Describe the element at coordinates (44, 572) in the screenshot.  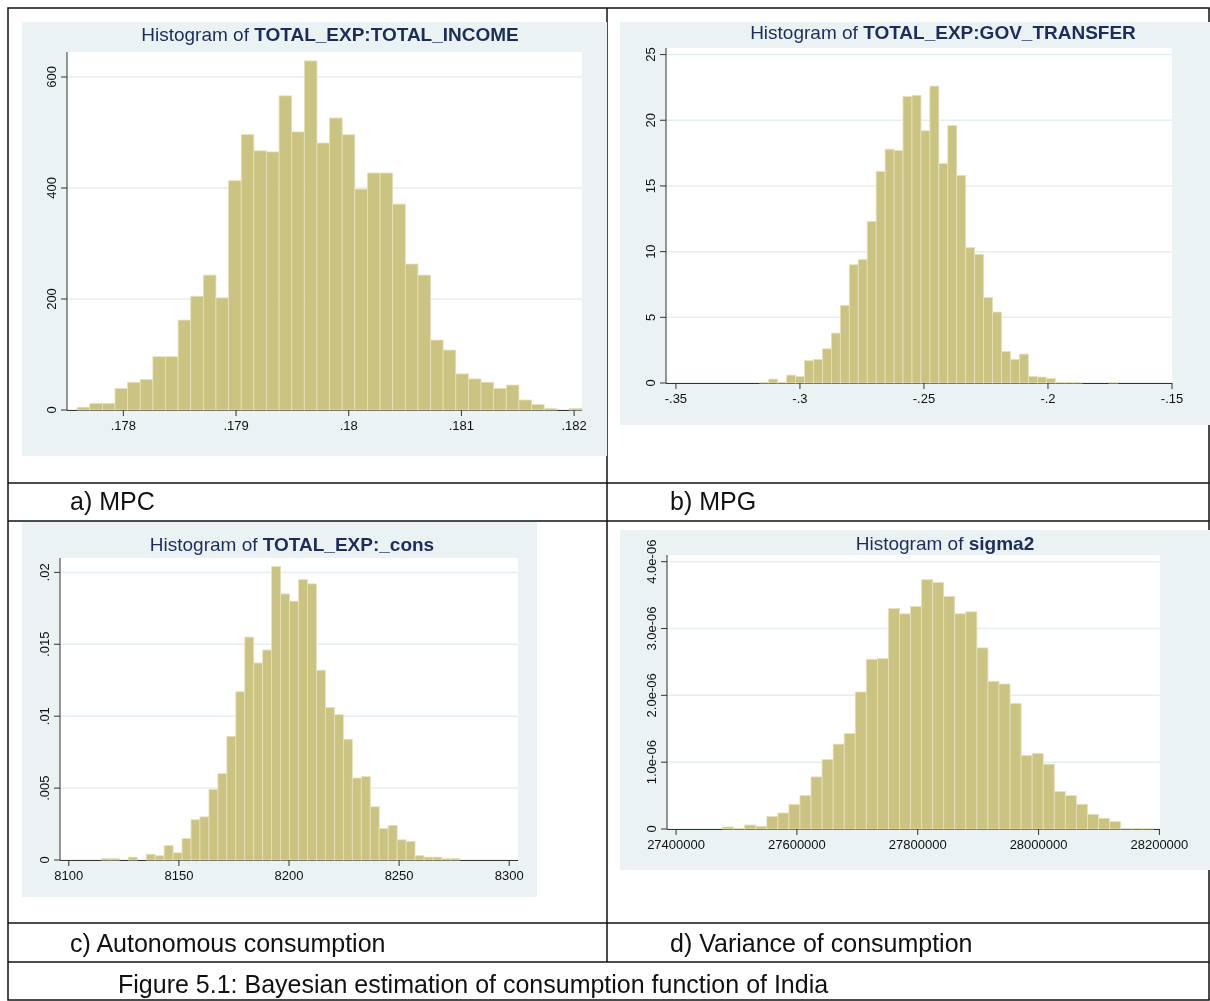
I see `y-tick-label: .02` at that location.